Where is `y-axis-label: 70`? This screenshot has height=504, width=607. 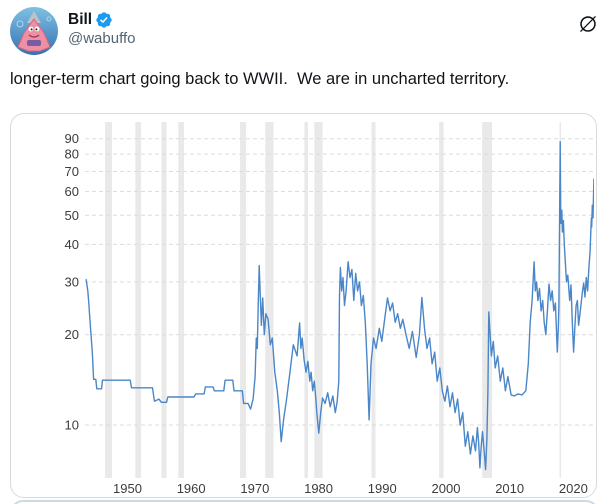
y-axis-label: 70 is located at coordinates (72, 171).